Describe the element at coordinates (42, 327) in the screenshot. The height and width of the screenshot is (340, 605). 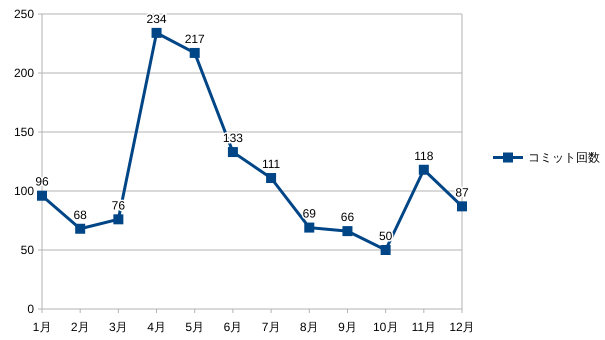
I see `x-tick-label: 1月` at that location.